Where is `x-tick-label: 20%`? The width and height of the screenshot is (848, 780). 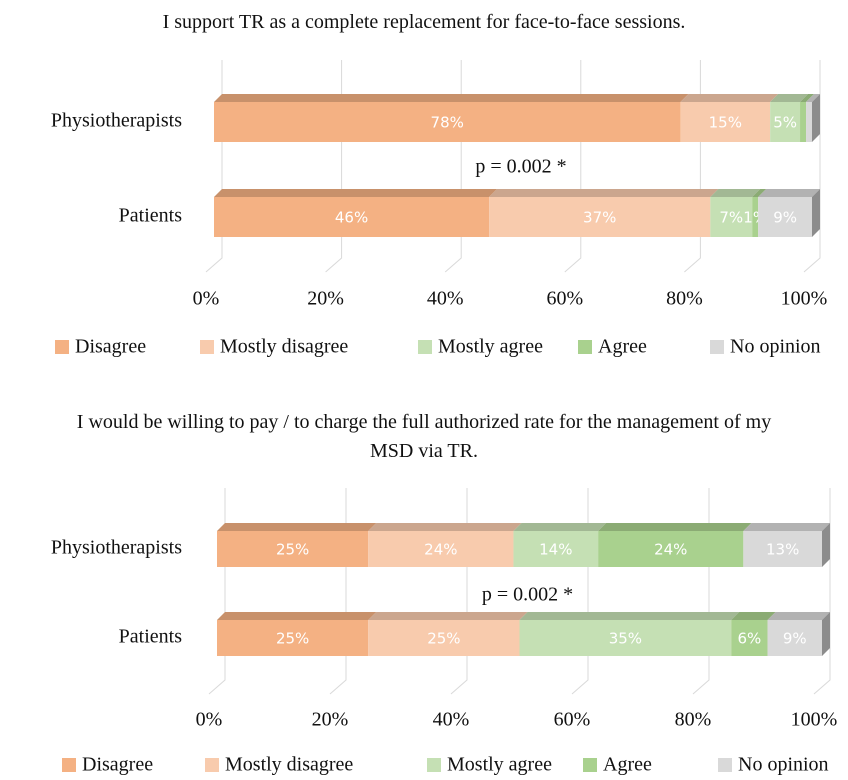
x-tick-label: 20% is located at coordinates (330, 720).